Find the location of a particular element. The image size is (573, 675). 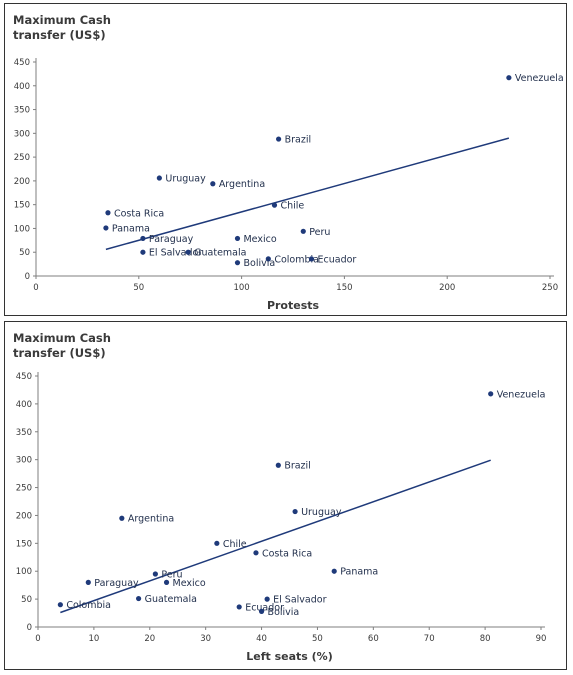

x-tick-label: 10 is located at coordinates (93, 639).